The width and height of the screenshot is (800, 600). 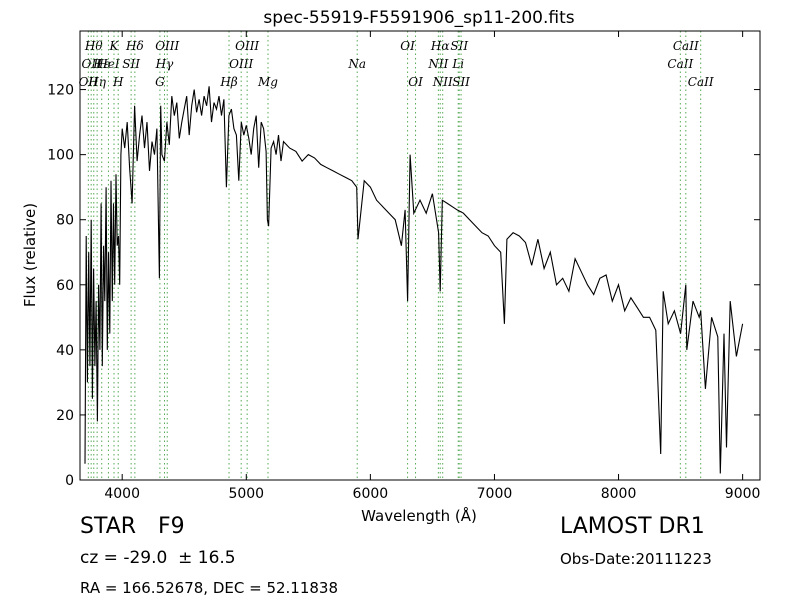 I want to click on chart-title: spec-55919-F5591906_sp11-200.fits, so click(x=418, y=18).